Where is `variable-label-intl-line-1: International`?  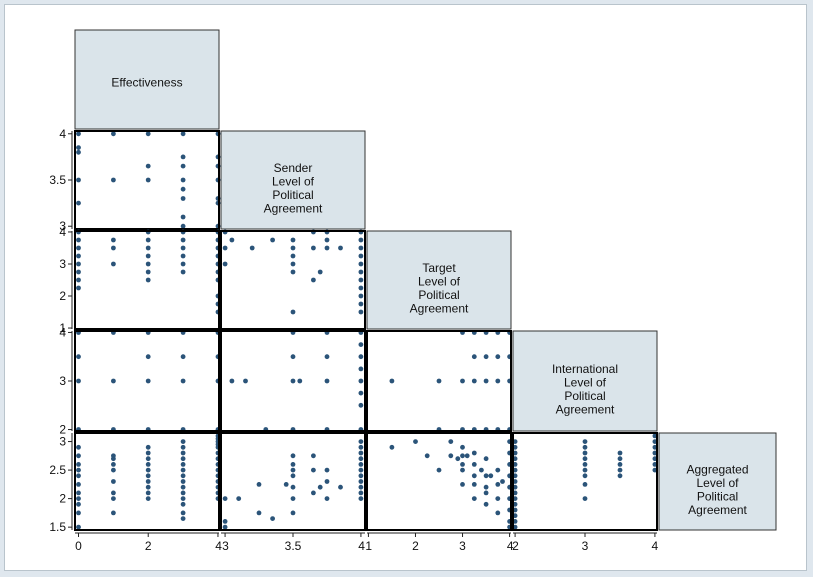
variable-label-intl-line-1: International is located at coordinates (585, 369).